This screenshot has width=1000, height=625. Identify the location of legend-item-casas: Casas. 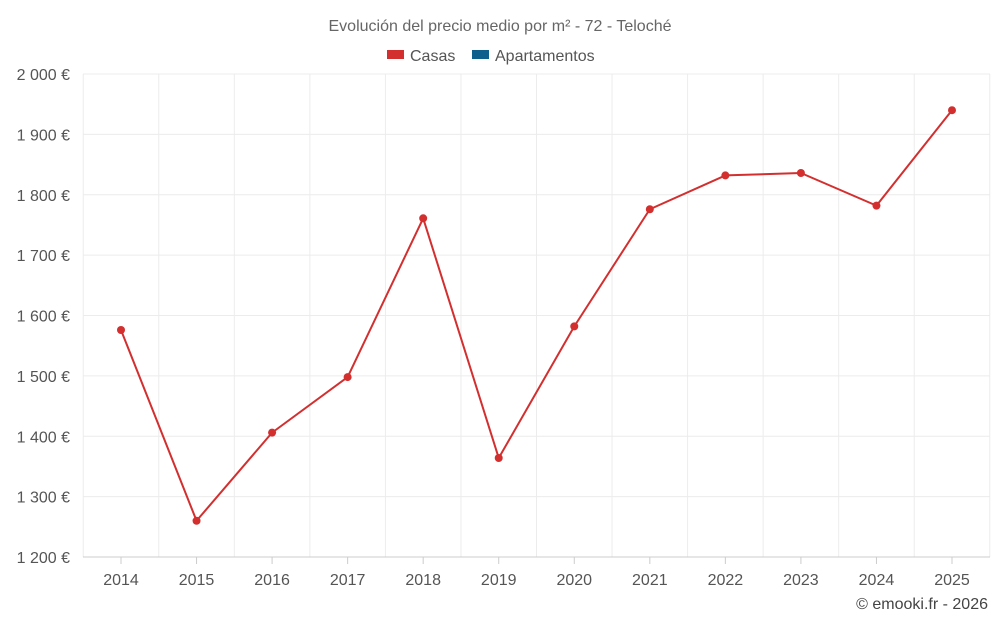
(421, 56).